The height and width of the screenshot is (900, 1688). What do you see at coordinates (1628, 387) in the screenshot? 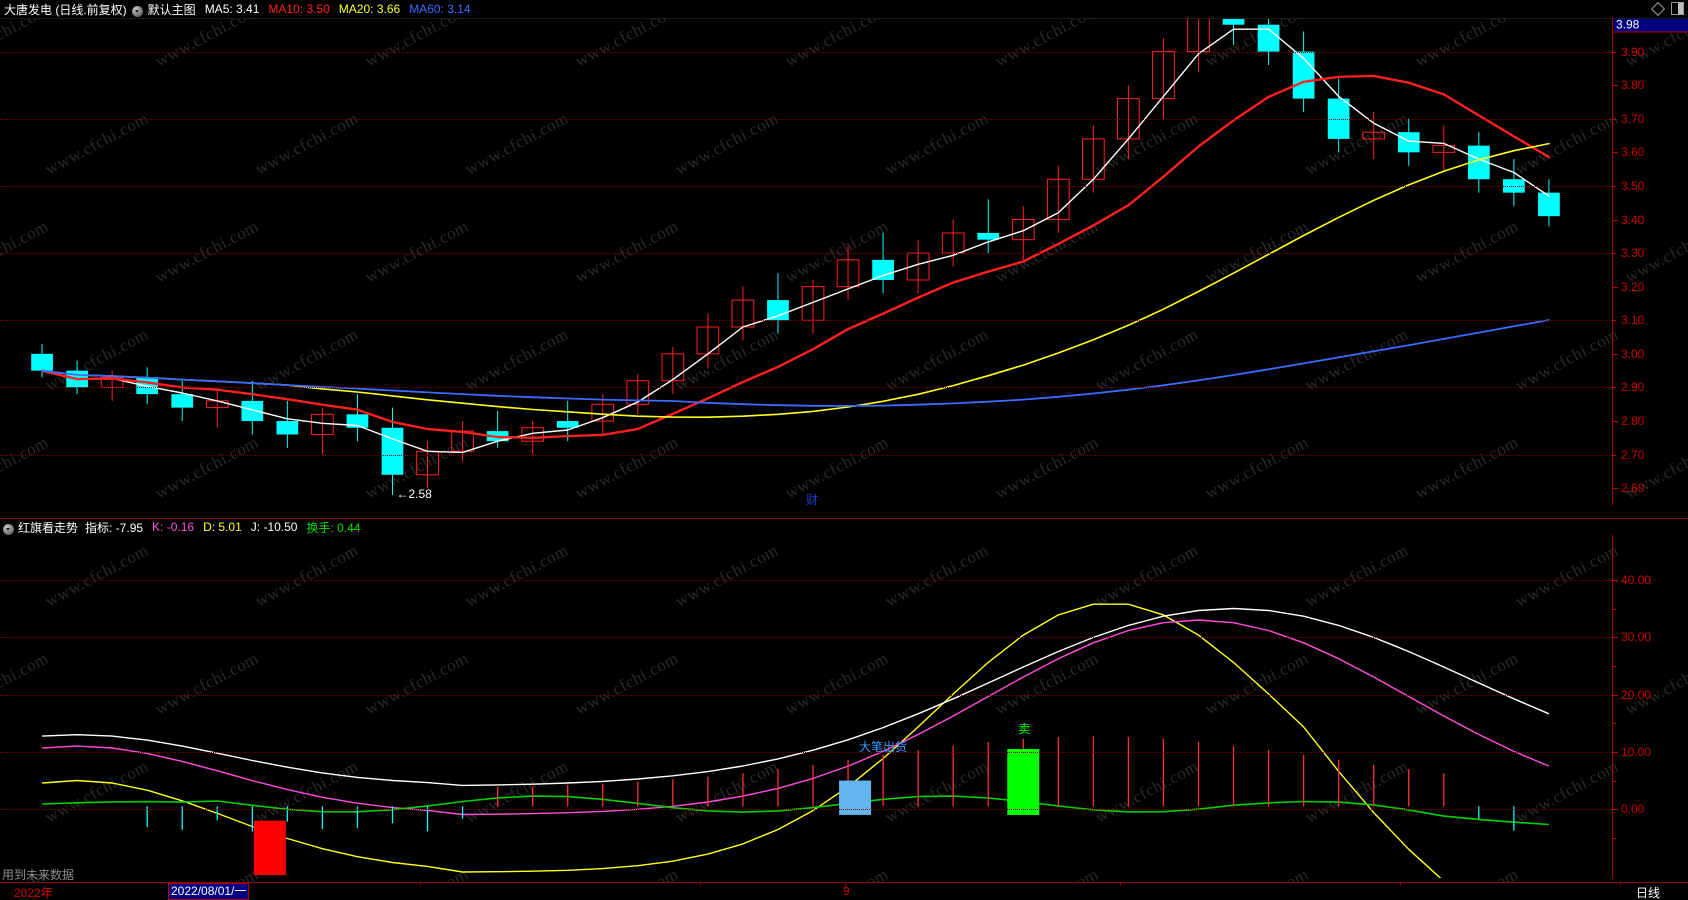
I see `price-axis-tick: 2.90` at bounding box center [1628, 387].